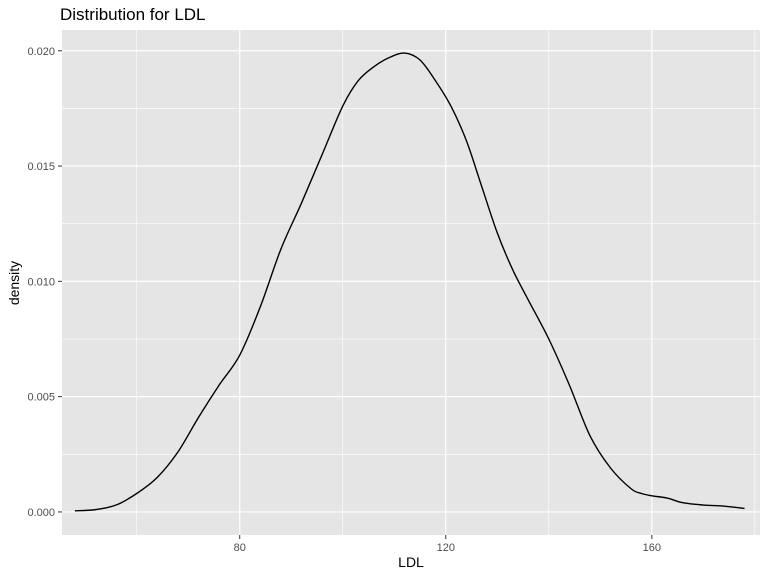  Describe the element at coordinates (41, 398) in the screenshot. I see `y-tick-label: 0.005` at that location.